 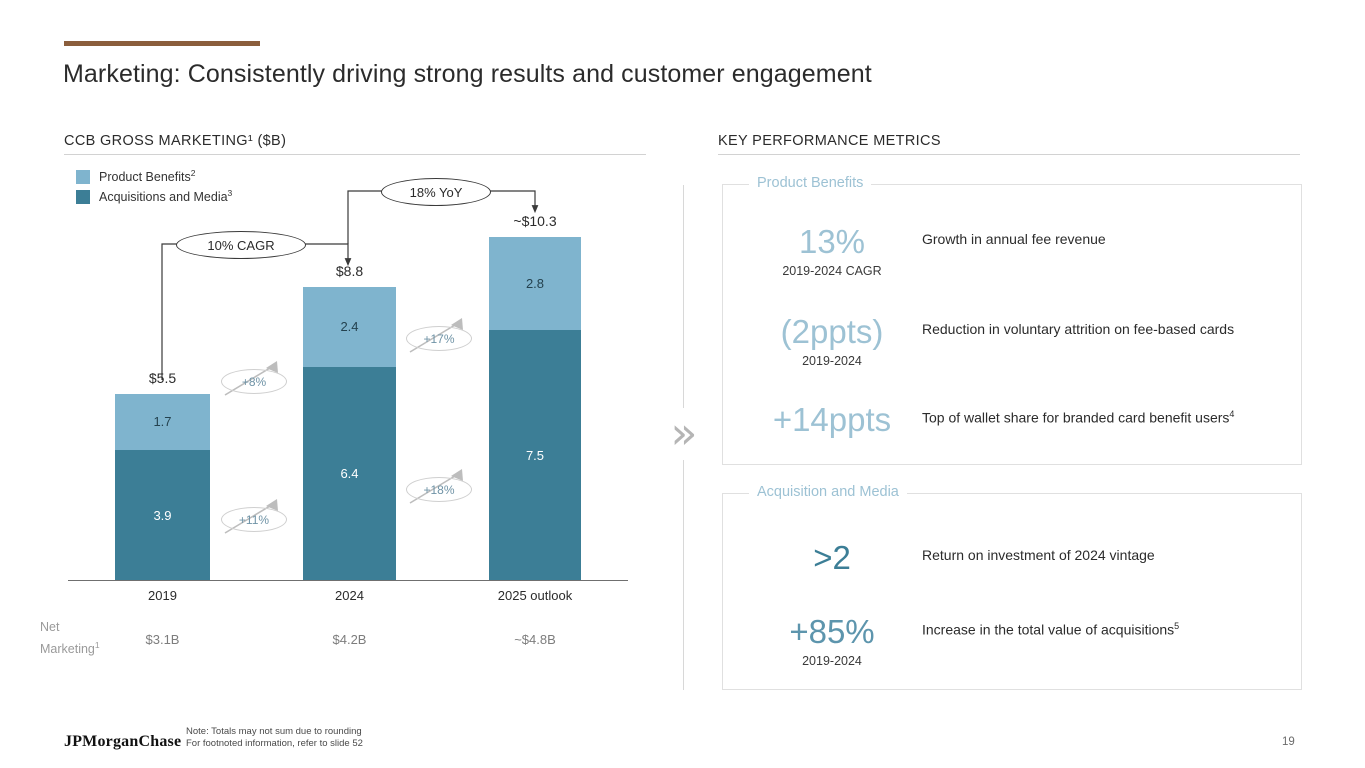 What do you see at coordinates (349, 473) in the screenshot?
I see `bar-segment-acquisitions-and-media: 6.4` at bounding box center [349, 473].